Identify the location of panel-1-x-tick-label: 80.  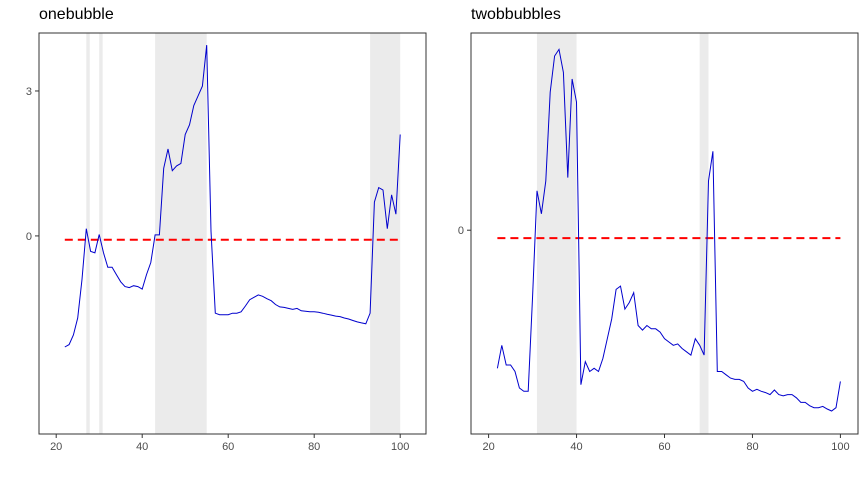
(314, 447).